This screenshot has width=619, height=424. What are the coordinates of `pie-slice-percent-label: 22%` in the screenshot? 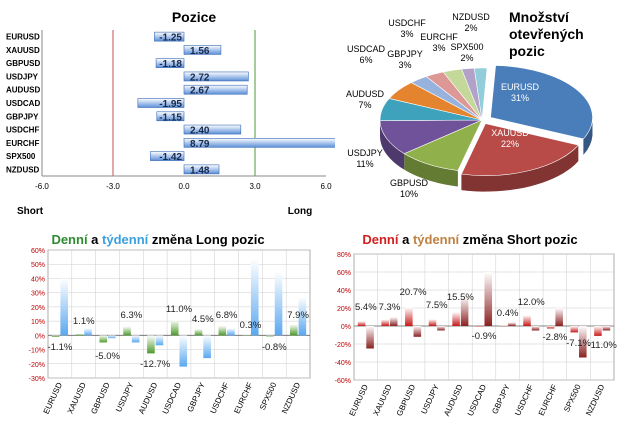 It's located at (510, 144).